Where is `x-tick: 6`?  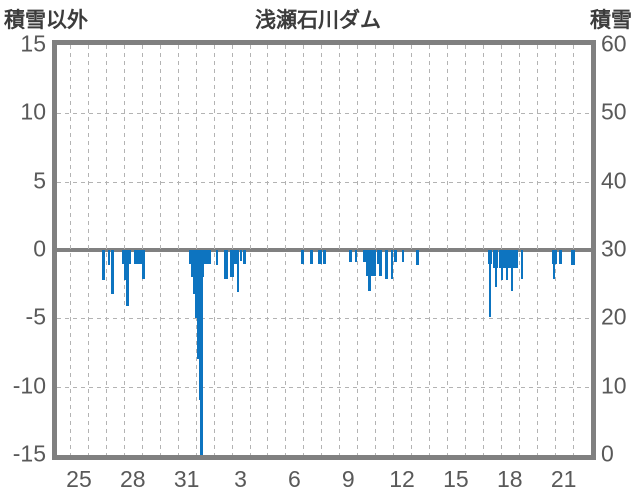 x-tick: 6 is located at coordinates (294, 479).